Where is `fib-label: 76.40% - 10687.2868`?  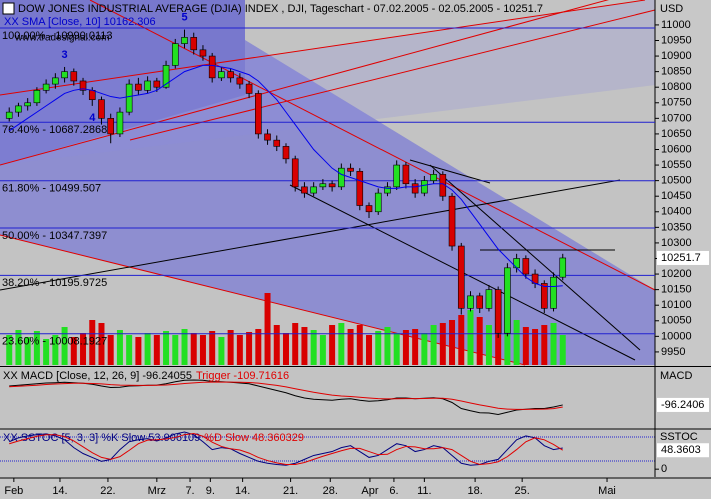 fib-label: 76.40% - 10687.2868 is located at coordinates (54, 130).